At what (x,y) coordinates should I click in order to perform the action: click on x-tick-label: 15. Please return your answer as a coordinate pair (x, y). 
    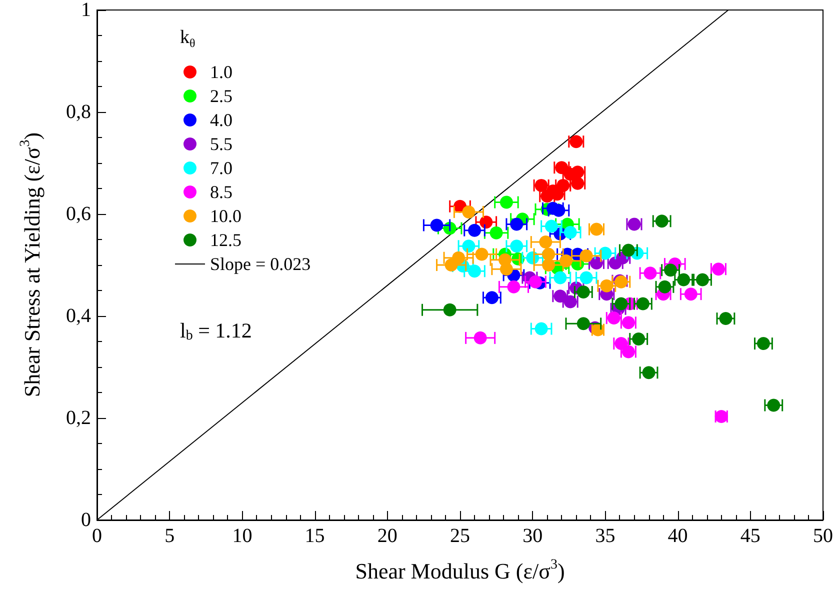
    Looking at the image, I should click on (314, 536).